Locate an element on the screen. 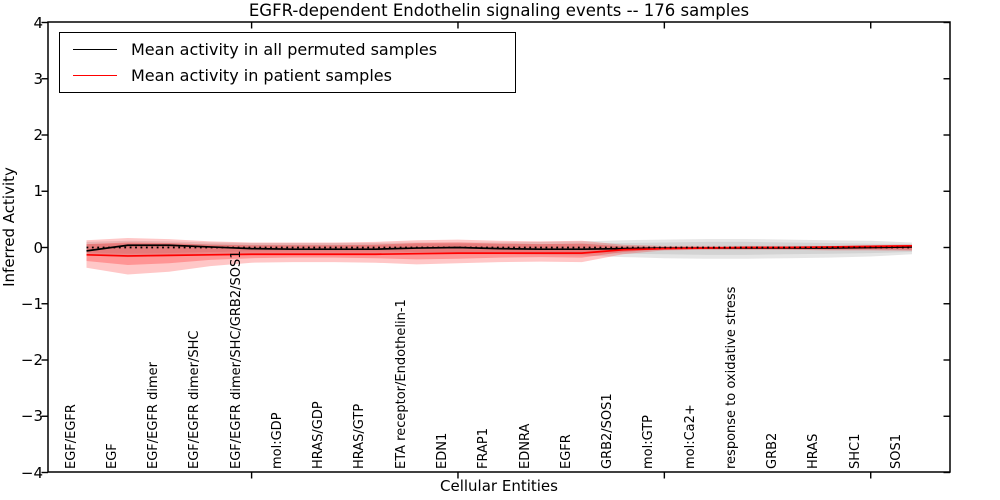  x-category-label: EDNRA is located at coordinates (525, 446).